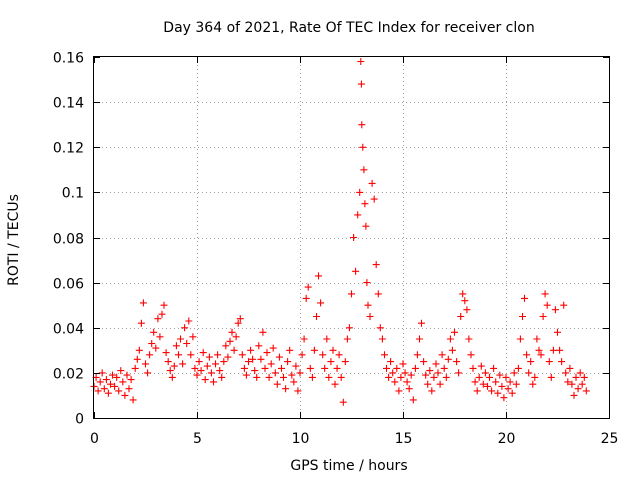  Describe the element at coordinates (68, 149) in the screenshot. I see `y-tick-label: 0.12` at that location.